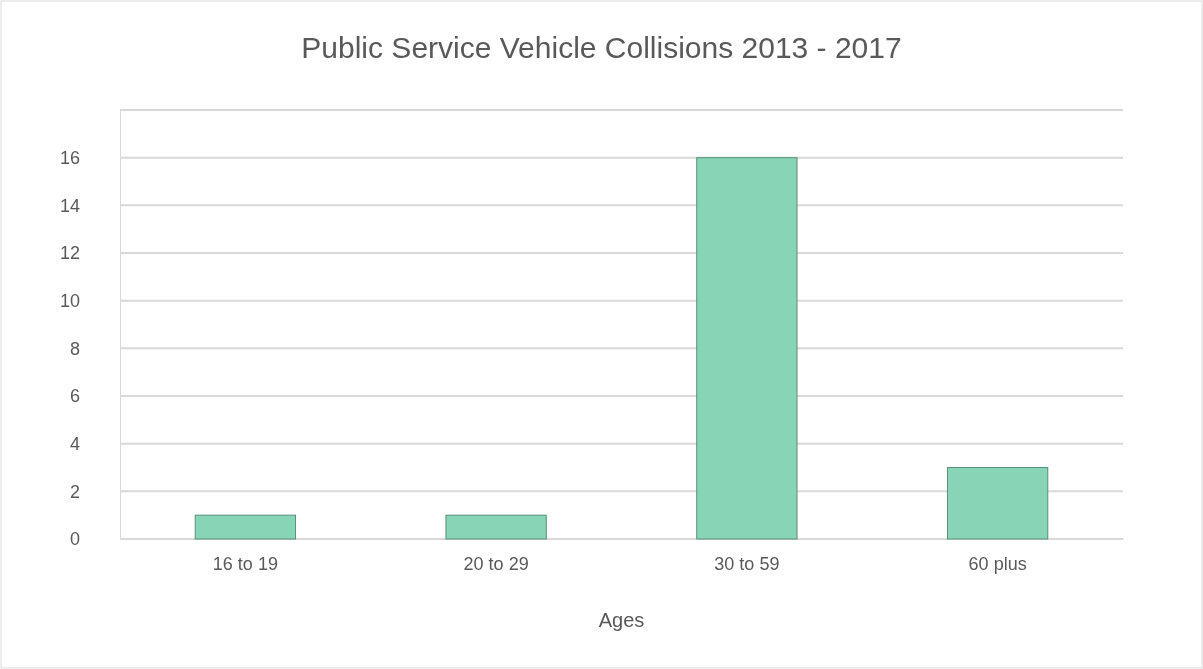 Image resolution: width=1203 pixels, height=669 pixels. What do you see at coordinates (997, 563) in the screenshot?
I see `x-tick-label: 60 plus` at bounding box center [997, 563].